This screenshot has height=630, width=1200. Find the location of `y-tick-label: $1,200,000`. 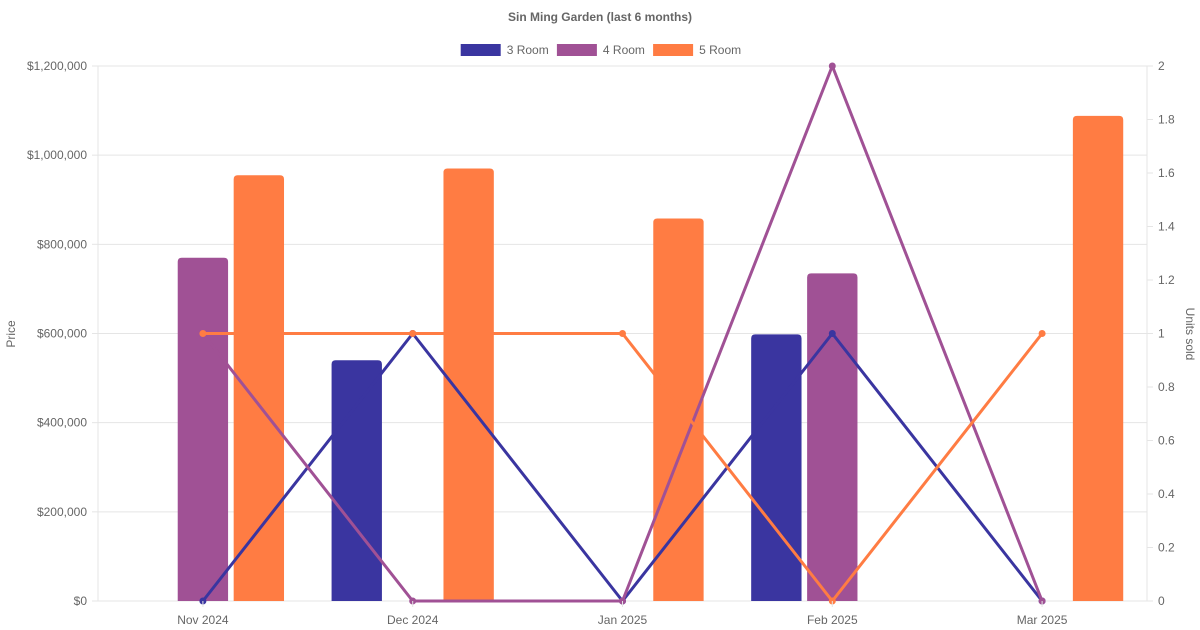

y-tick-label: $1,200,000 is located at coordinates (57, 66).